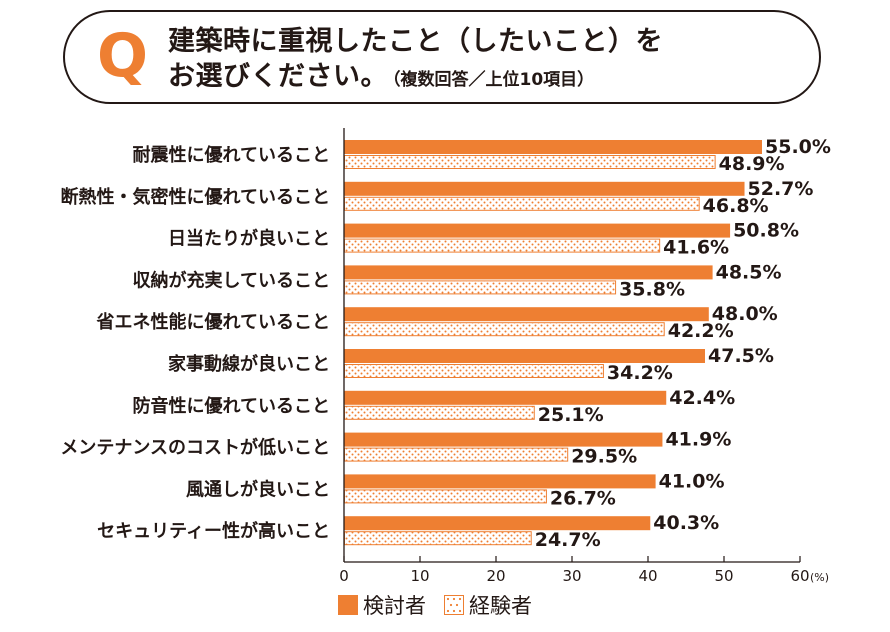 This screenshot has height=632, width=890. What do you see at coordinates (741, 356) in the screenshot?
I see `data-label-series1: 47.5%` at bounding box center [741, 356].